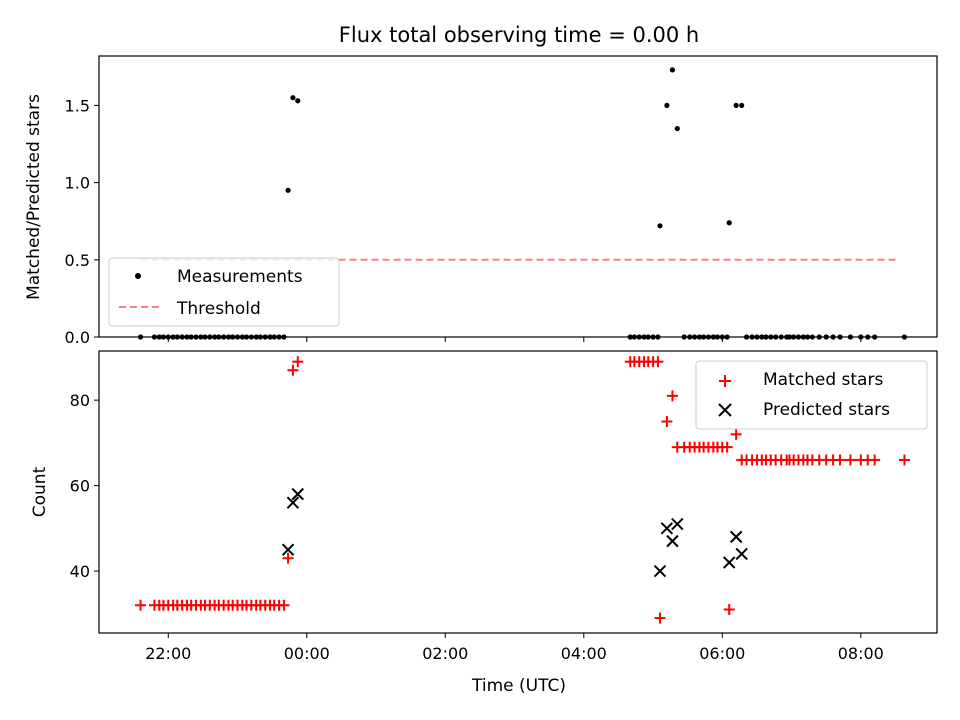  I want to click on xtick-label-5: 08:00, so click(861, 653).